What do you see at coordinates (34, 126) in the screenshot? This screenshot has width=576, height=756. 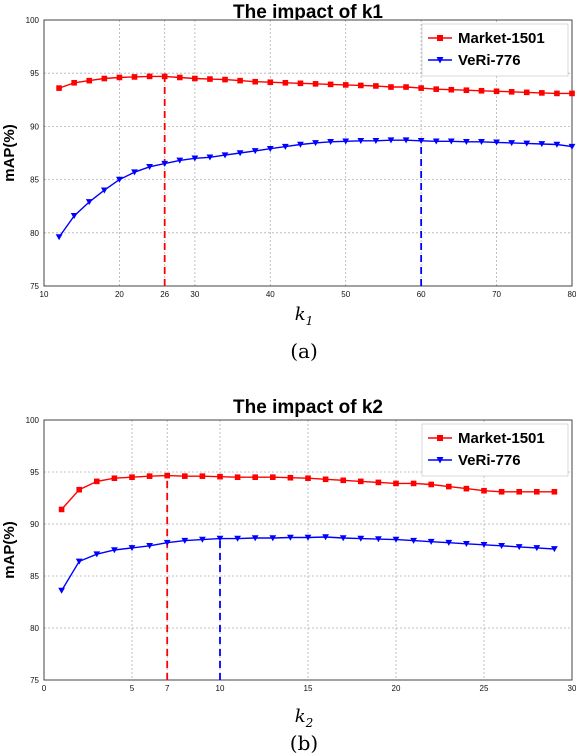 I see `y-tick-label: 90` at bounding box center [34, 126].